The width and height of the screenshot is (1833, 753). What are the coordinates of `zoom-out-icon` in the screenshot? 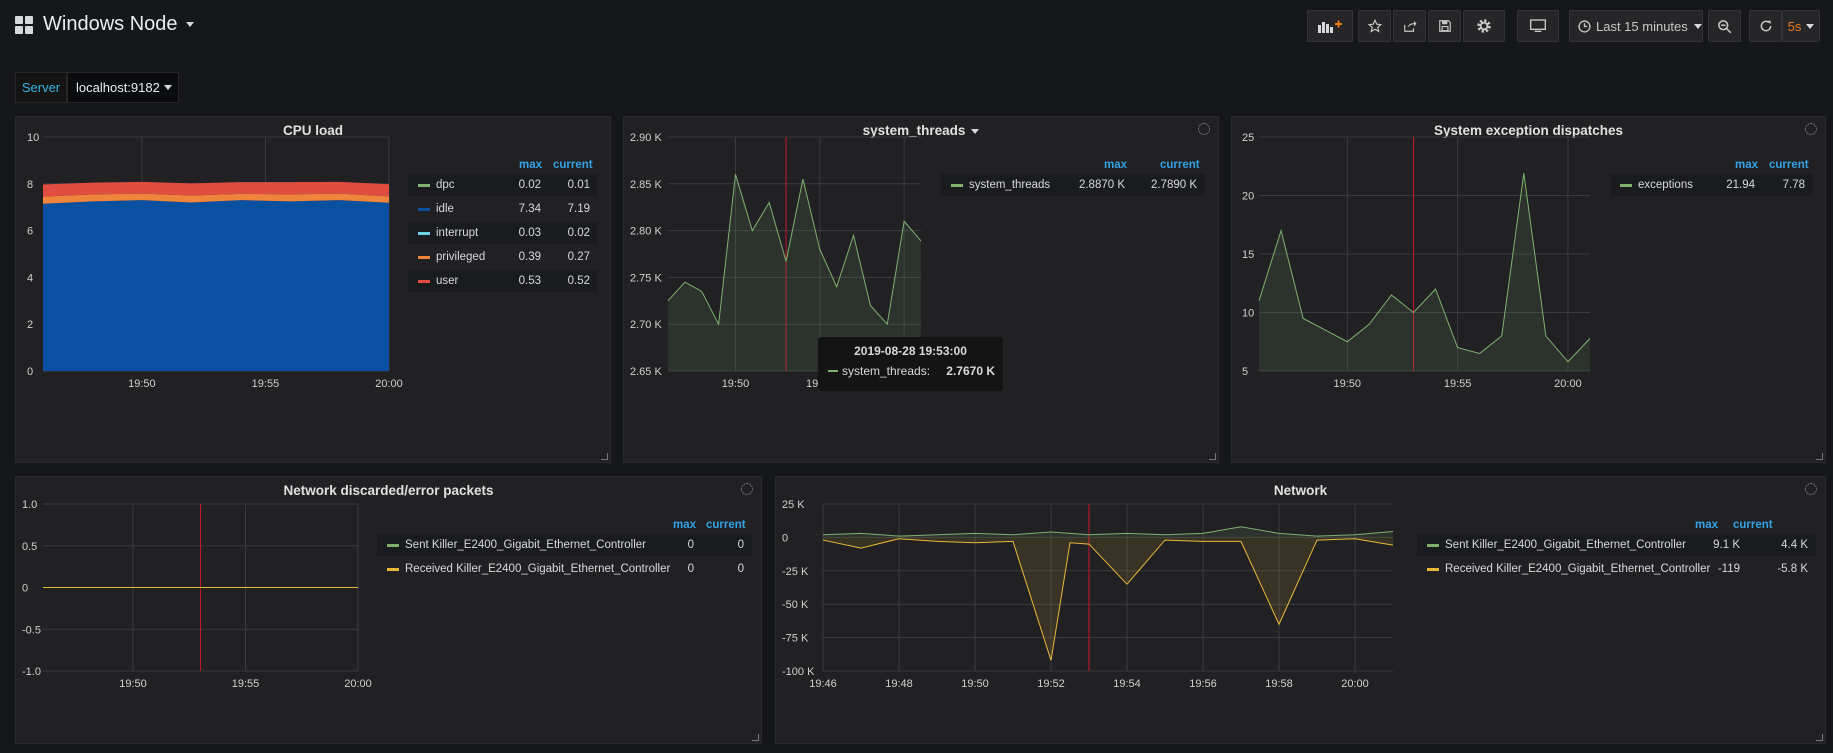 It's located at (1725, 26).